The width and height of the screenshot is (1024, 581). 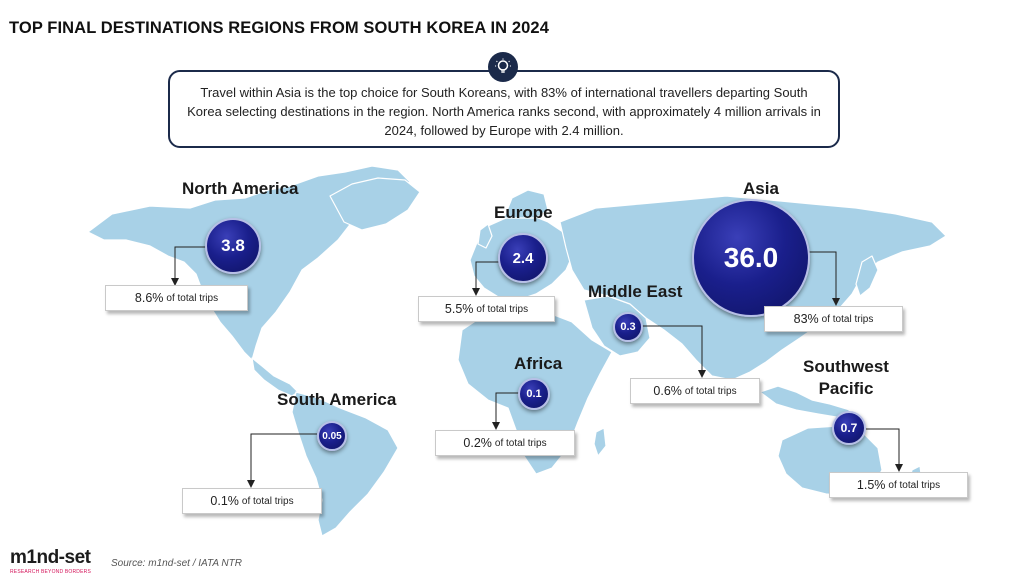 What do you see at coordinates (459, 309) in the screenshot?
I see `share-value: 5.5%` at bounding box center [459, 309].